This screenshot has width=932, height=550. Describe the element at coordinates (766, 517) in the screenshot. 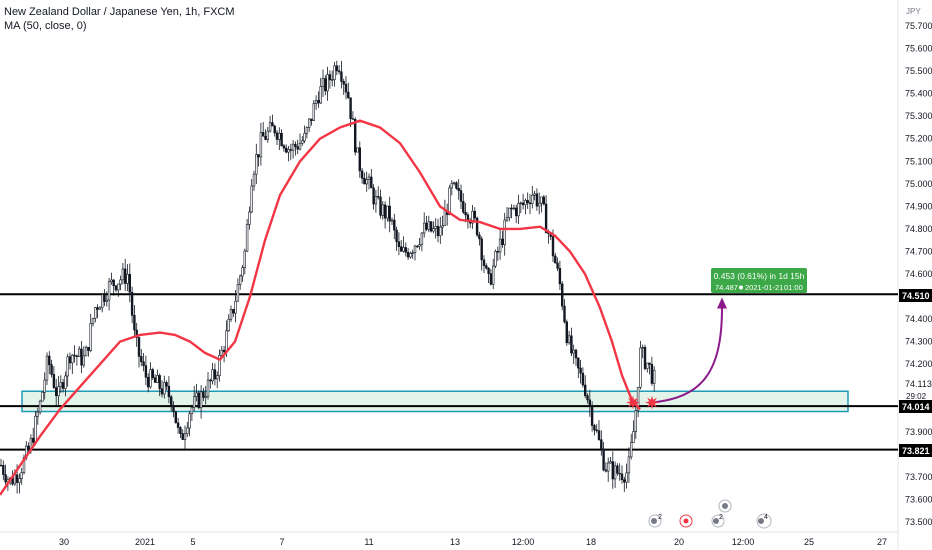

I see `svg-text: 4` at that location.